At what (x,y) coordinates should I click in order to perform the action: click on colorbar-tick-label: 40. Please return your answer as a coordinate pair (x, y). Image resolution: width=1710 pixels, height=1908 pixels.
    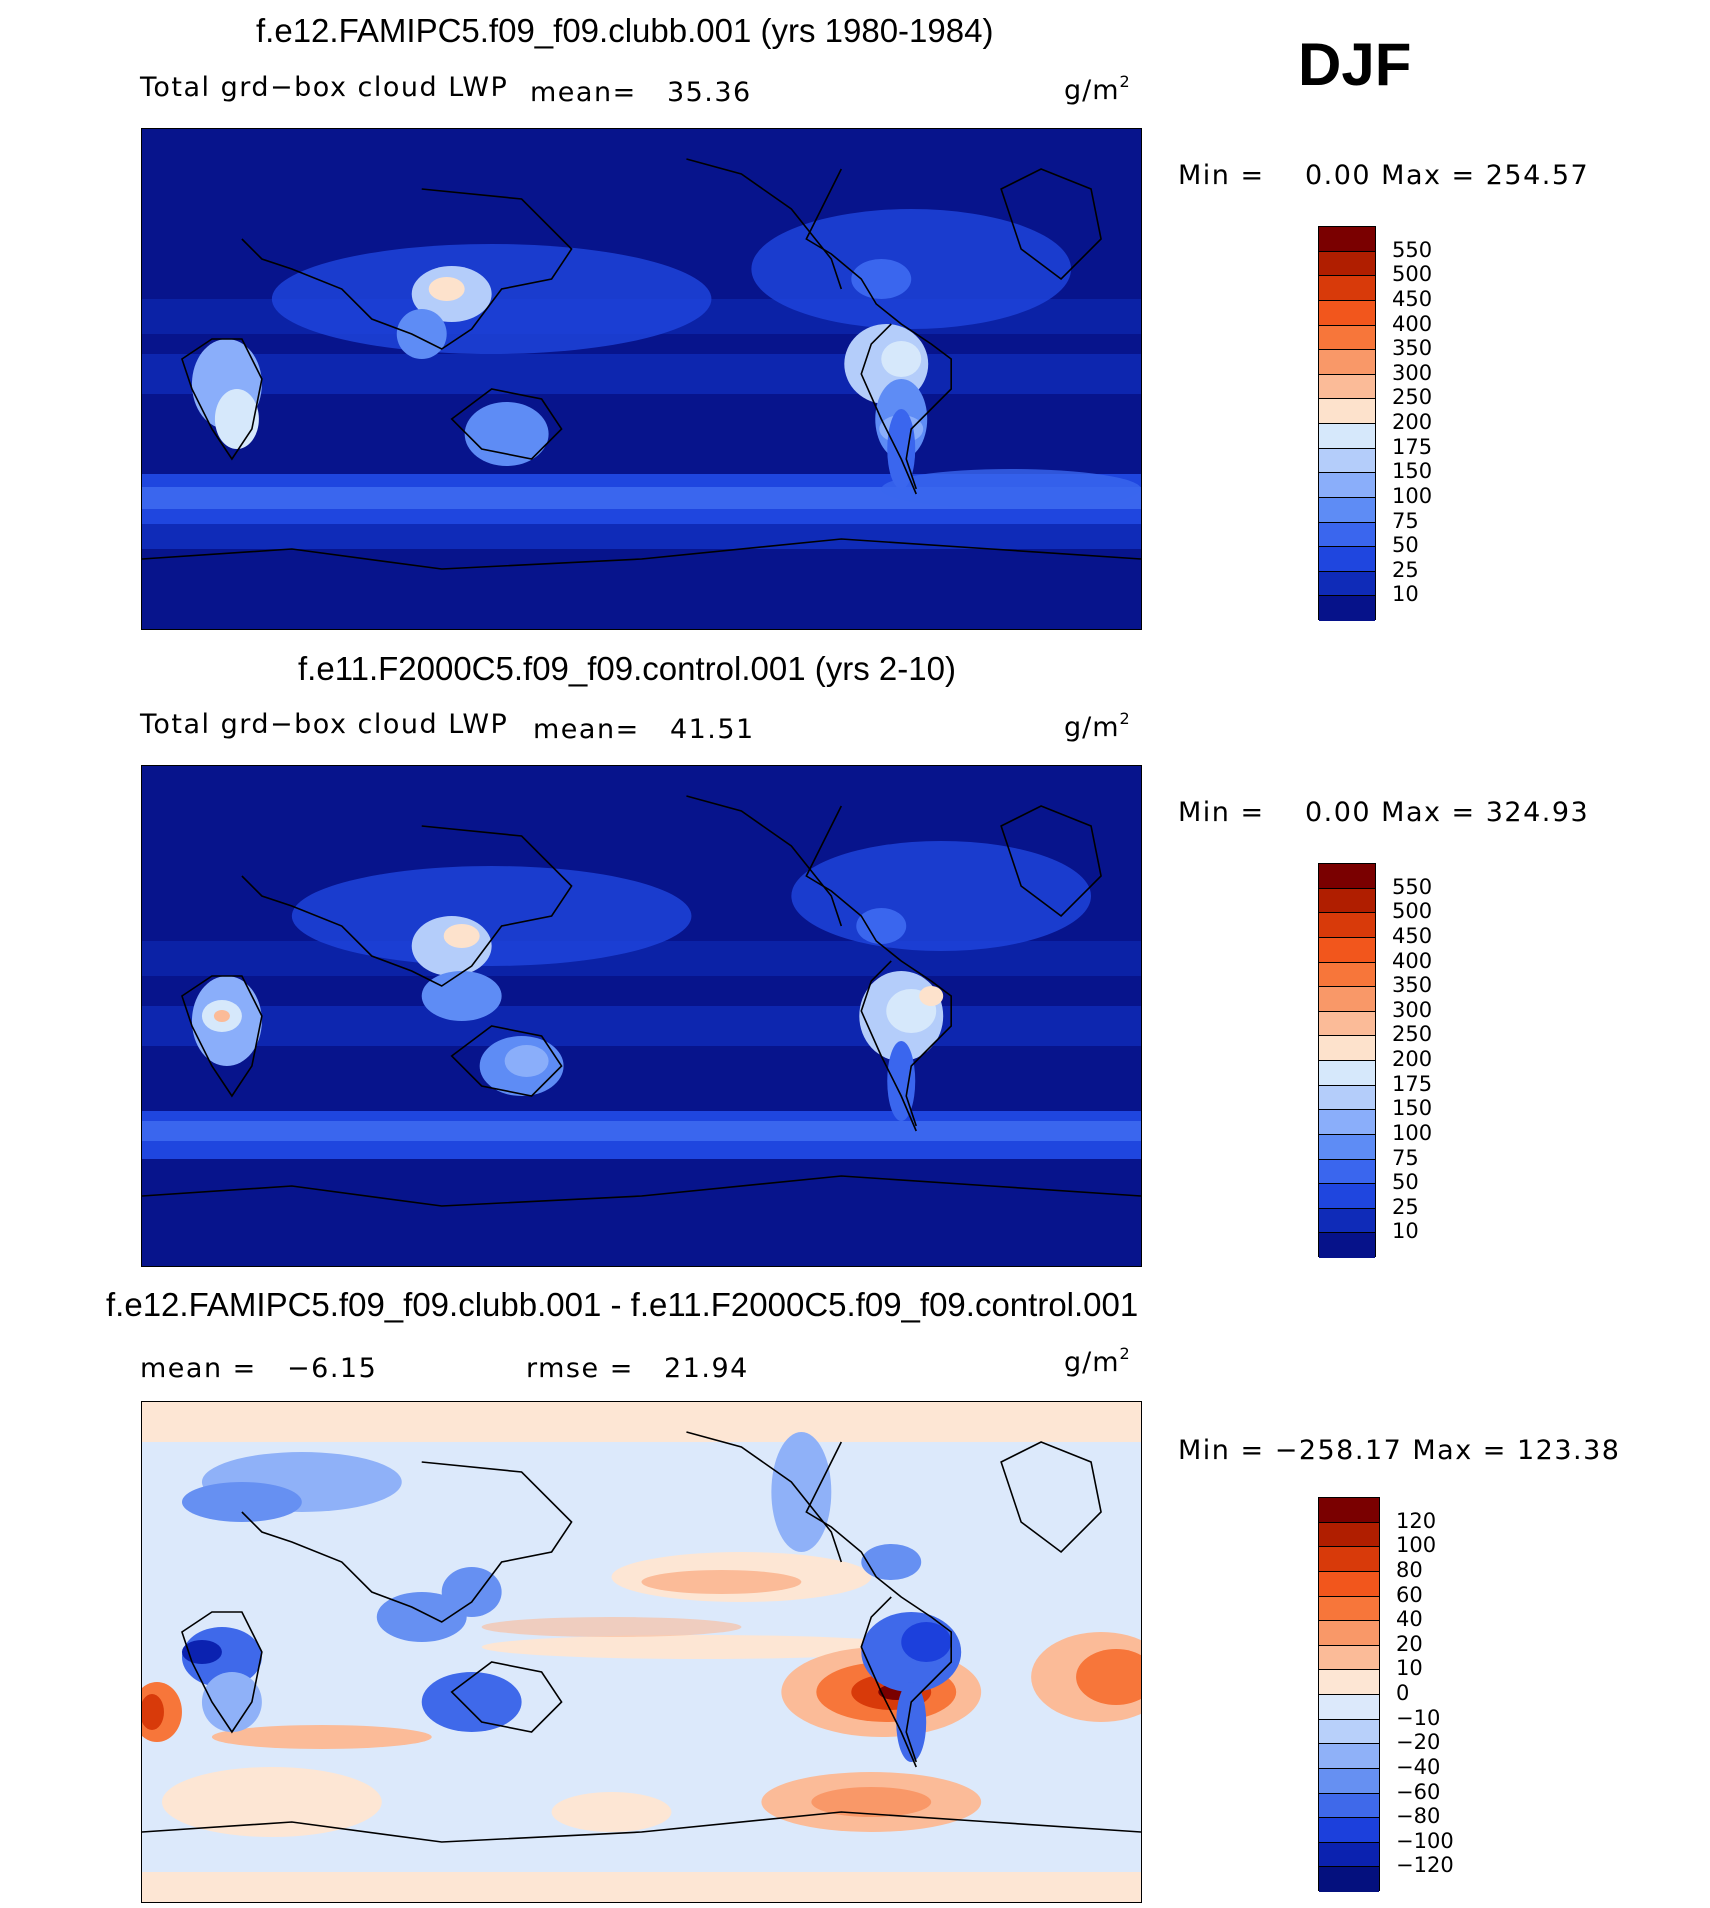
    Looking at the image, I should click on (1409, 1619).